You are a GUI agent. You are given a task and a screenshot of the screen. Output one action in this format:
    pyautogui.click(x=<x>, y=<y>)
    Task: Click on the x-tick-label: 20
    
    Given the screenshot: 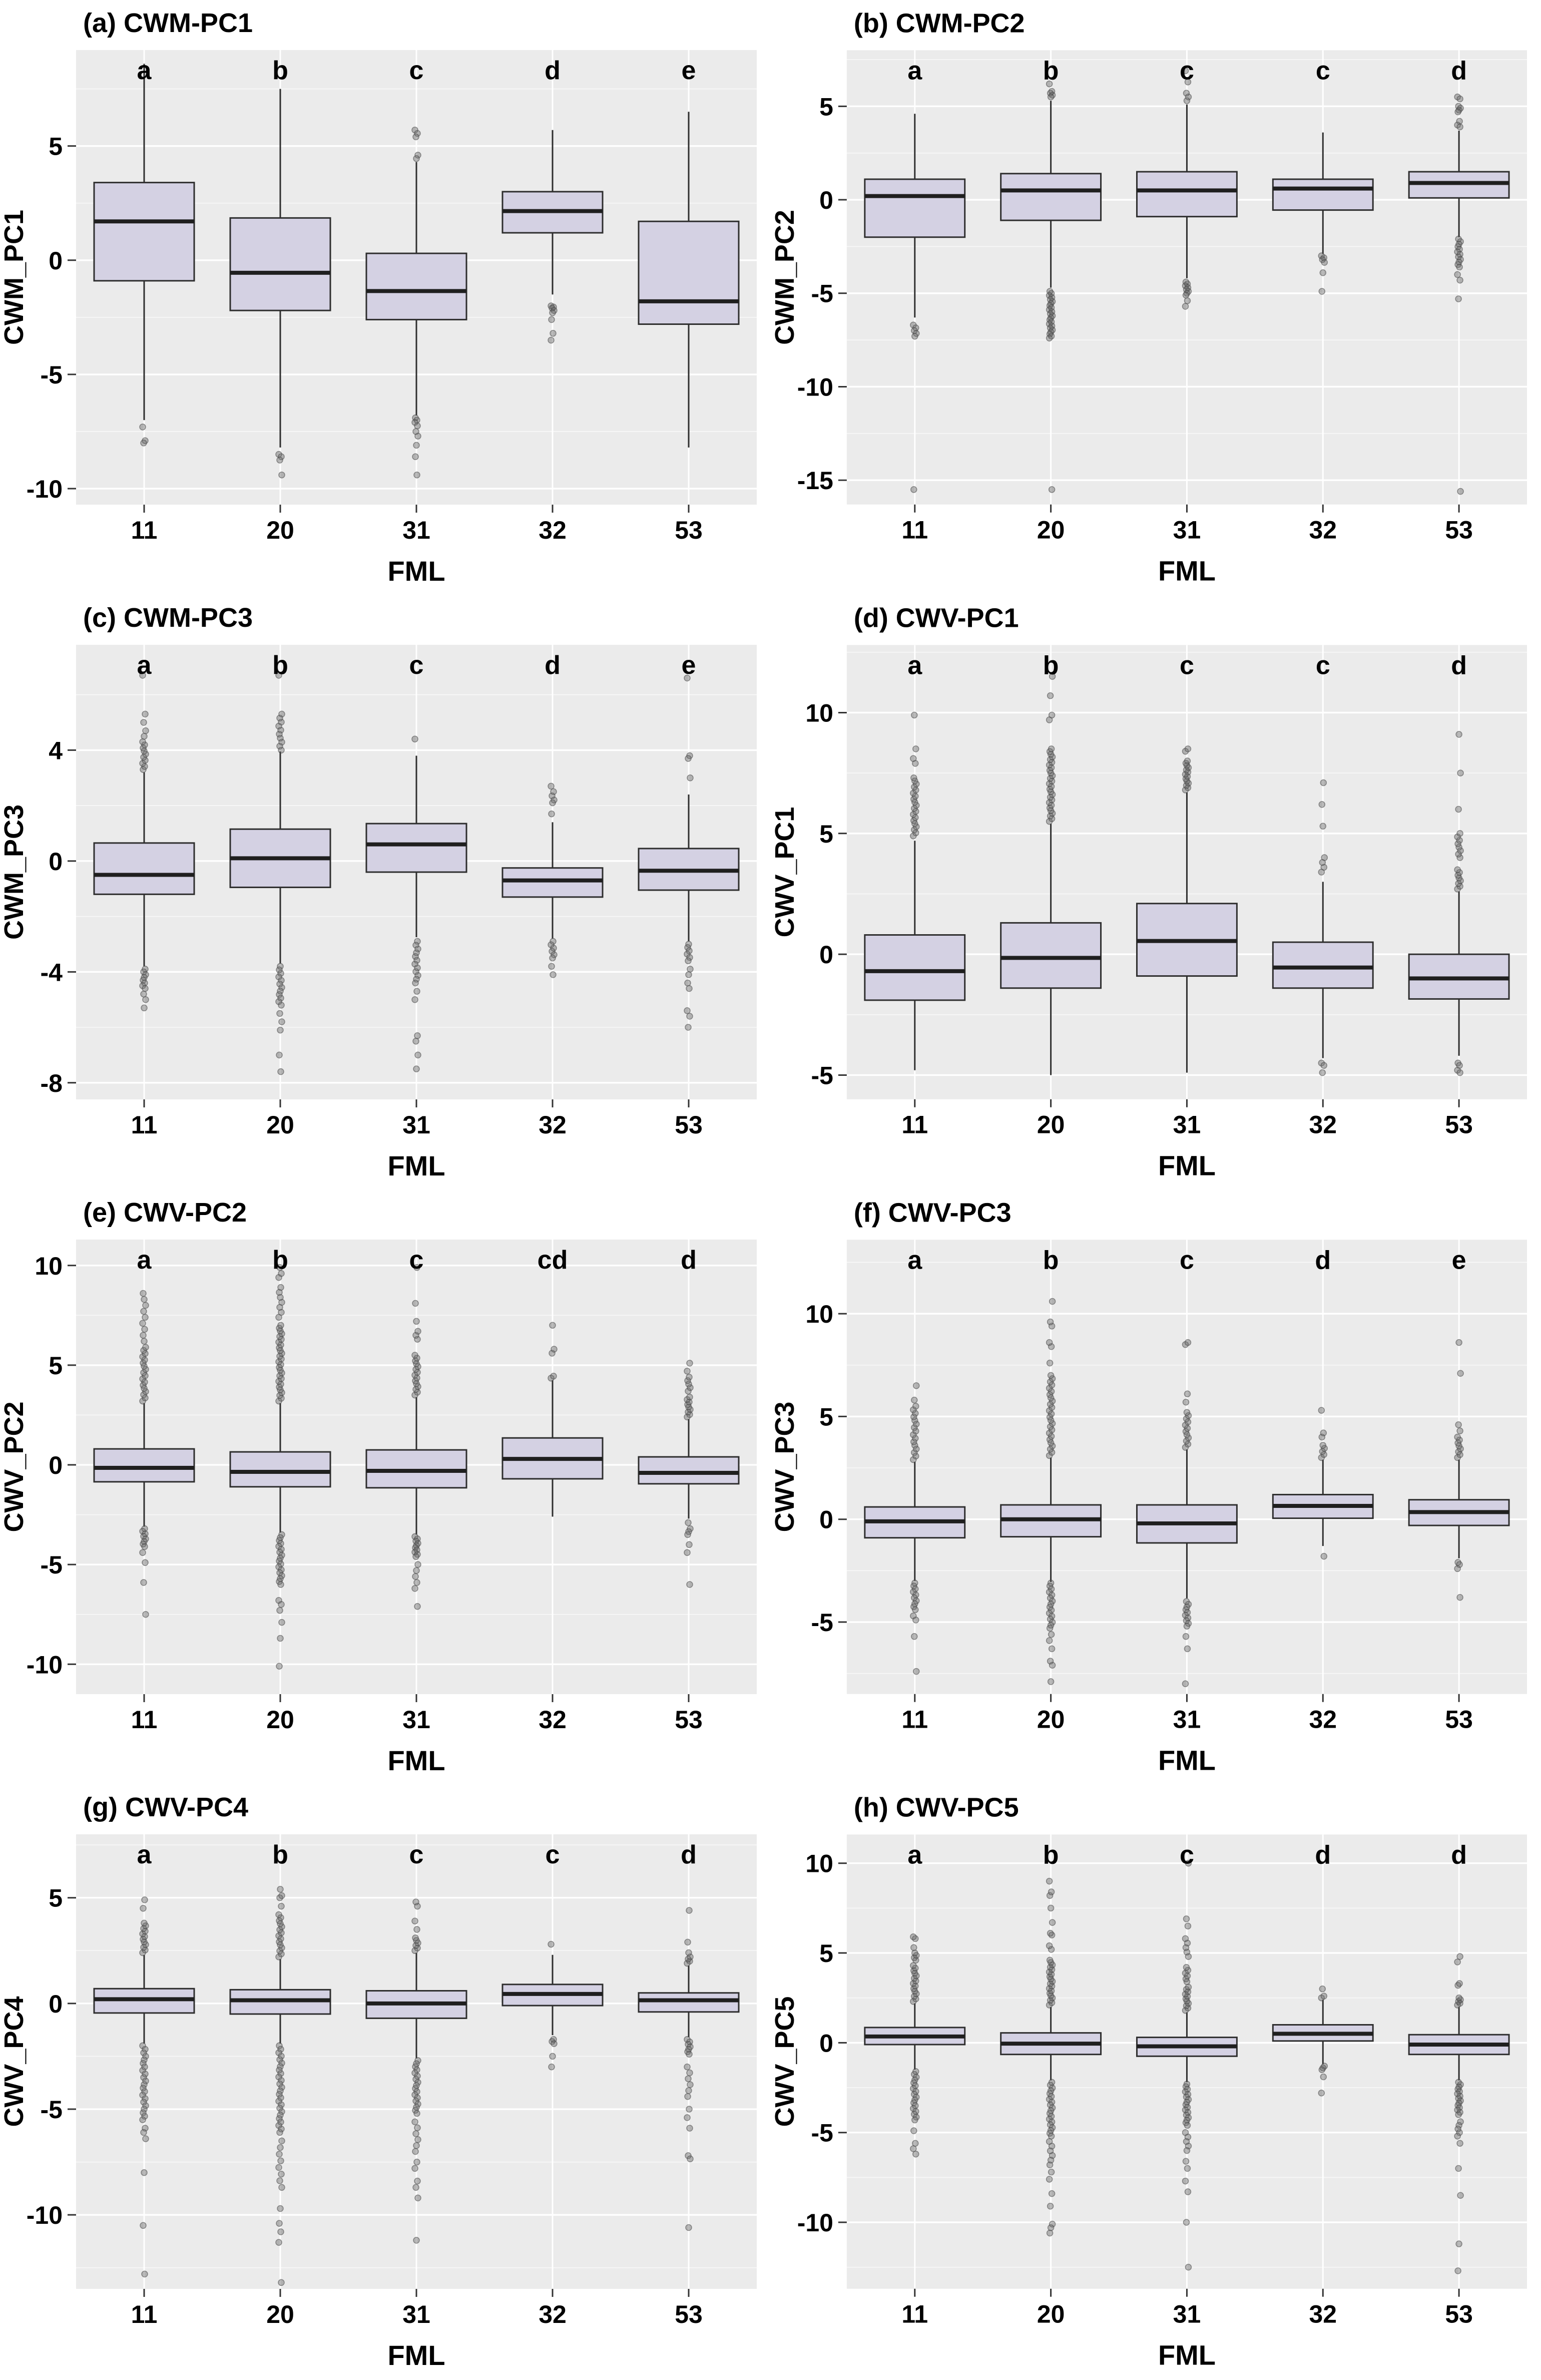 What is the action you would take?
    pyautogui.click(x=1051, y=1125)
    